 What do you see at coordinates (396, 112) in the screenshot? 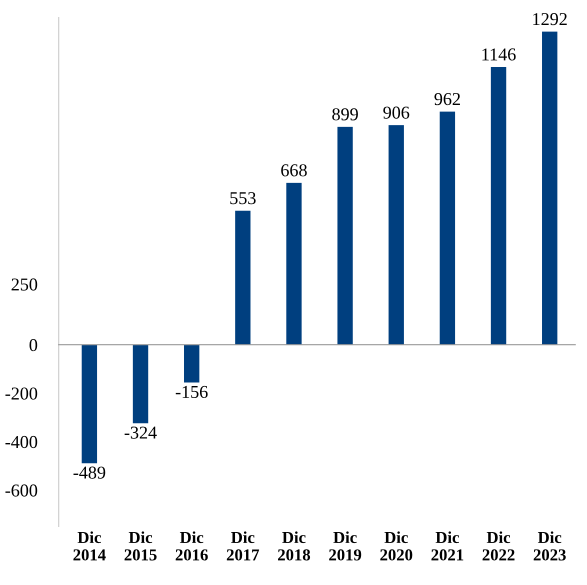
I see `data-label: 906` at bounding box center [396, 112].